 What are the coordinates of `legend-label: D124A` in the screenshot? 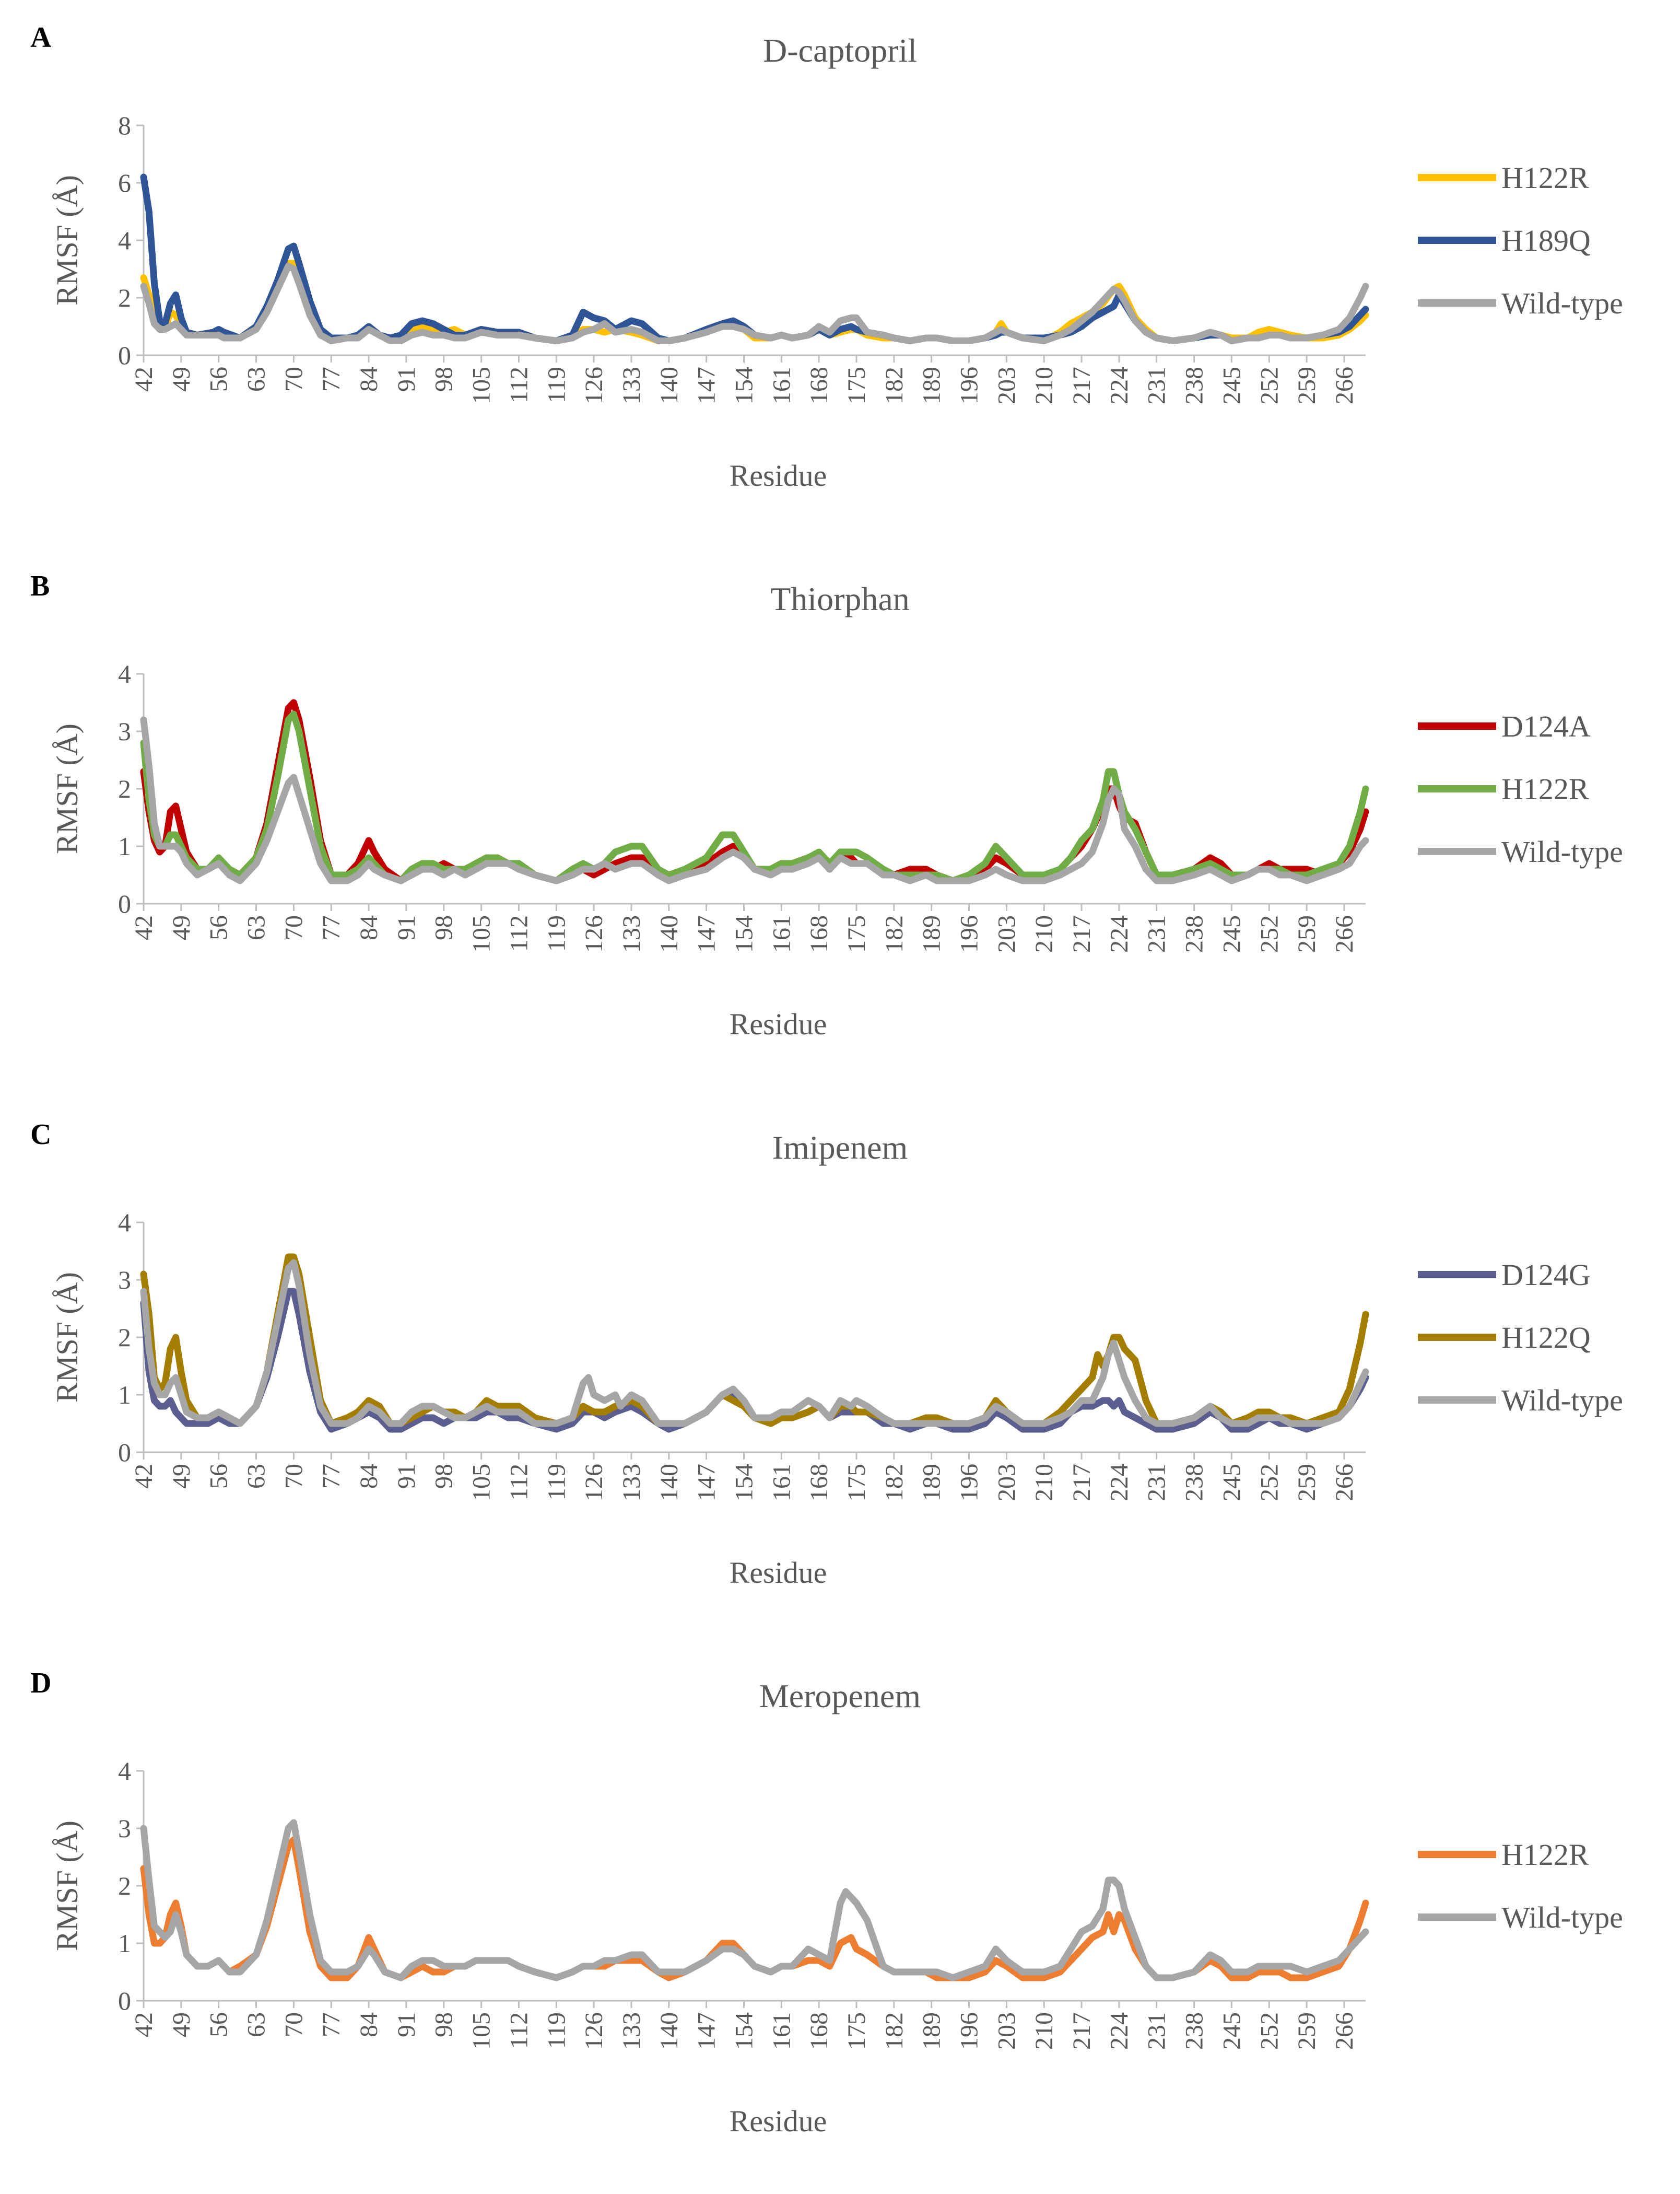 It's located at (1546, 726).